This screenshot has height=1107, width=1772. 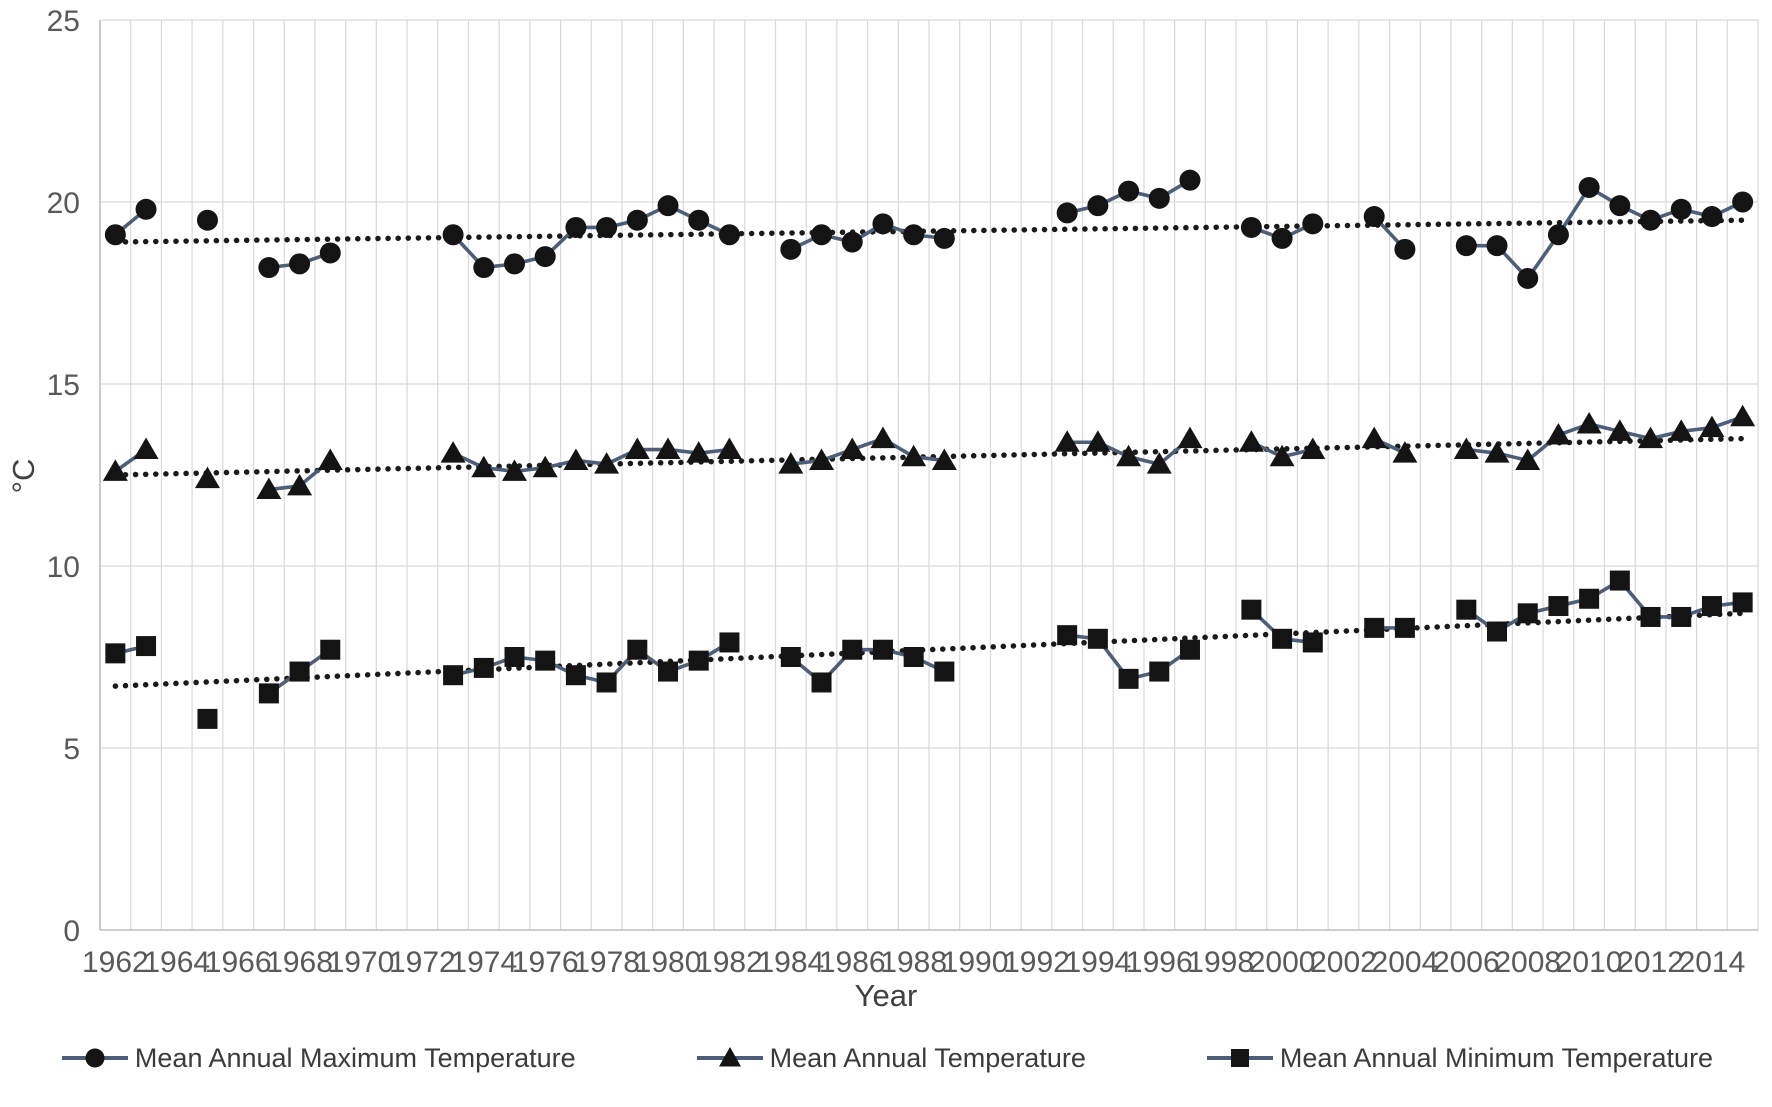 What do you see at coordinates (176, 962) in the screenshot?
I see `x-tick-label: 1964` at bounding box center [176, 962].